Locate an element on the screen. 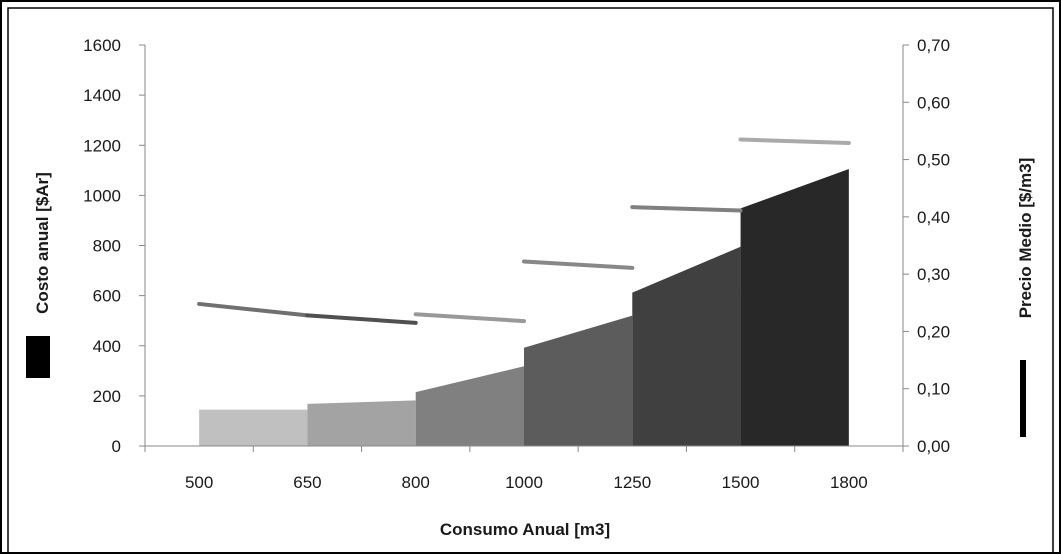 This screenshot has height=554, width=1061. x-tick-label: 1250 is located at coordinates (632, 482).